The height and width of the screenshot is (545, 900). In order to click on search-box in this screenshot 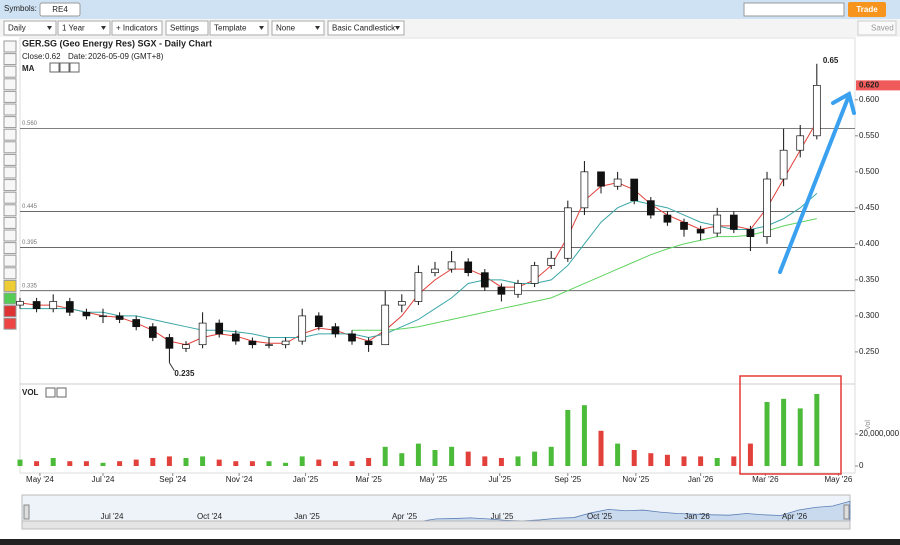, I will do `click(794, 9)`.